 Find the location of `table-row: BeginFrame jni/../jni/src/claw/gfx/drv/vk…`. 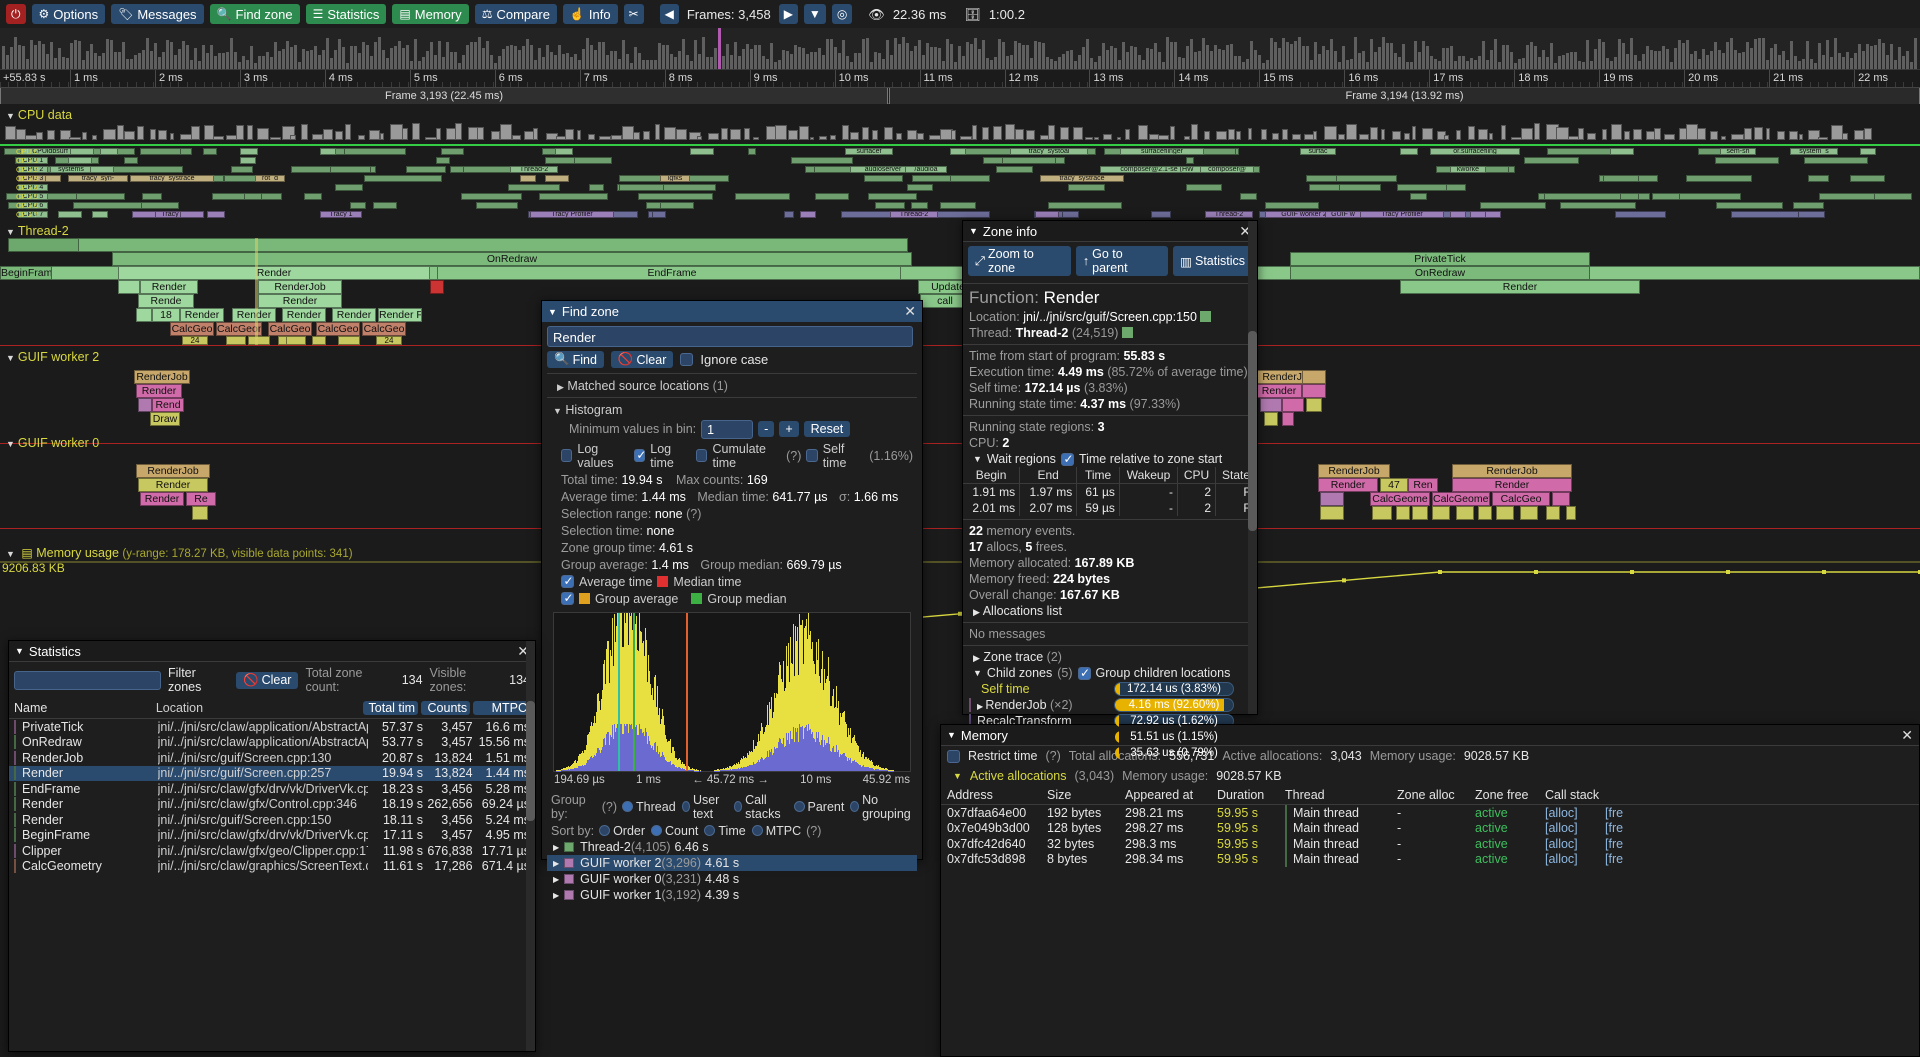

table-row: BeginFrame jni/../jni/src/claw/gfx/drv/vk… is located at coordinates (272, 836).